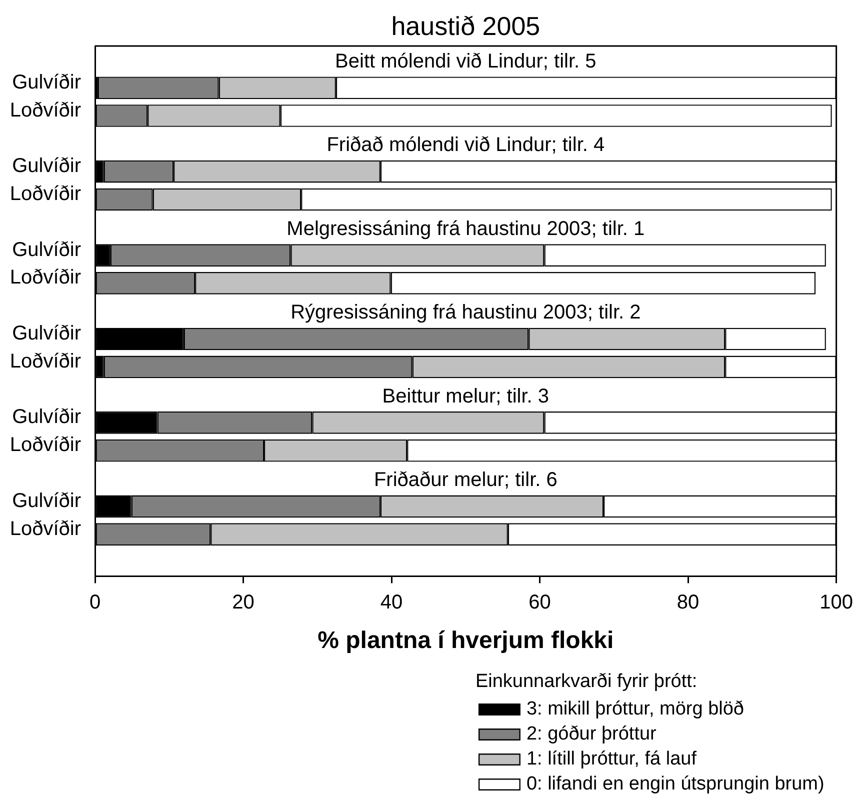  I want to click on legend-label: 1: lítill þróttur, fá lauf, so click(612, 759).